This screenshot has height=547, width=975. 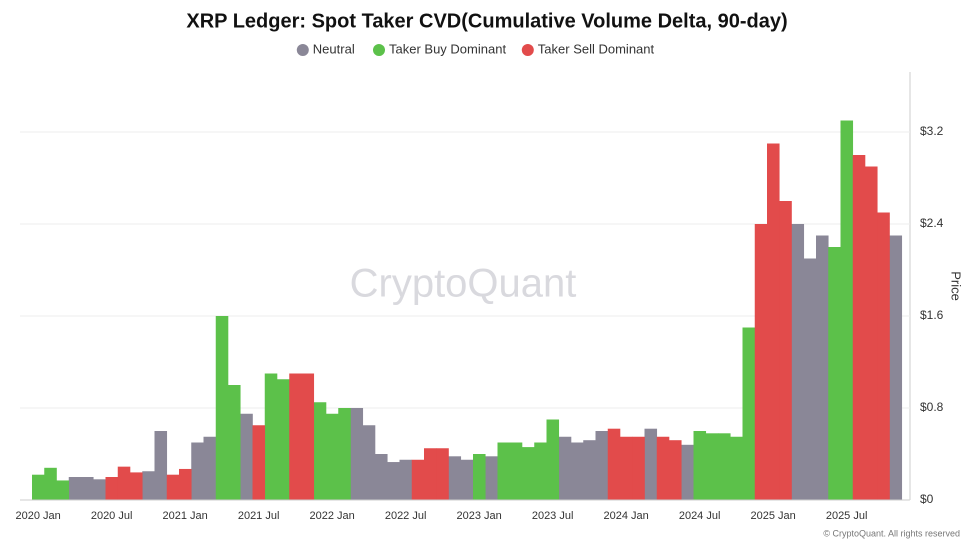 What do you see at coordinates (406, 516) in the screenshot?
I see `x-tick-label: 2022 Jul` at bounding box center [406, 516].